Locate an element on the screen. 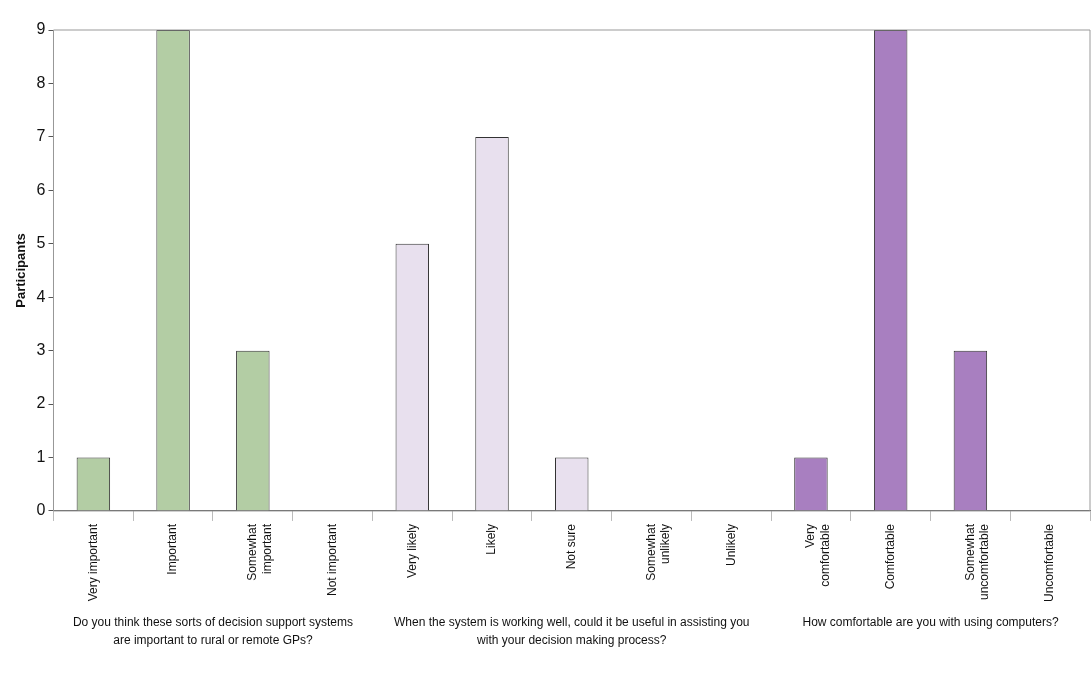 The width and height of the screenshot is (1092, 675). y-axis-title: Participants is located at coordinates (21, 270).